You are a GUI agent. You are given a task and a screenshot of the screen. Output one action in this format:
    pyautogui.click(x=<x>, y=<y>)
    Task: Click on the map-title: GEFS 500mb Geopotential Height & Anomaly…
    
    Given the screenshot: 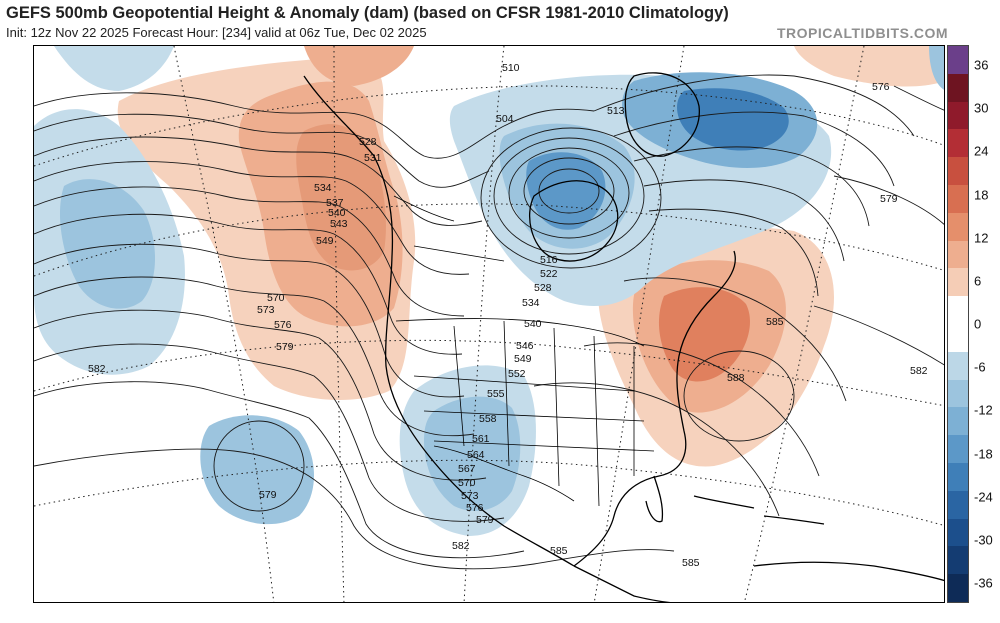 What is the action you would take?
    pyautogui.click(x=367, y=13)
    